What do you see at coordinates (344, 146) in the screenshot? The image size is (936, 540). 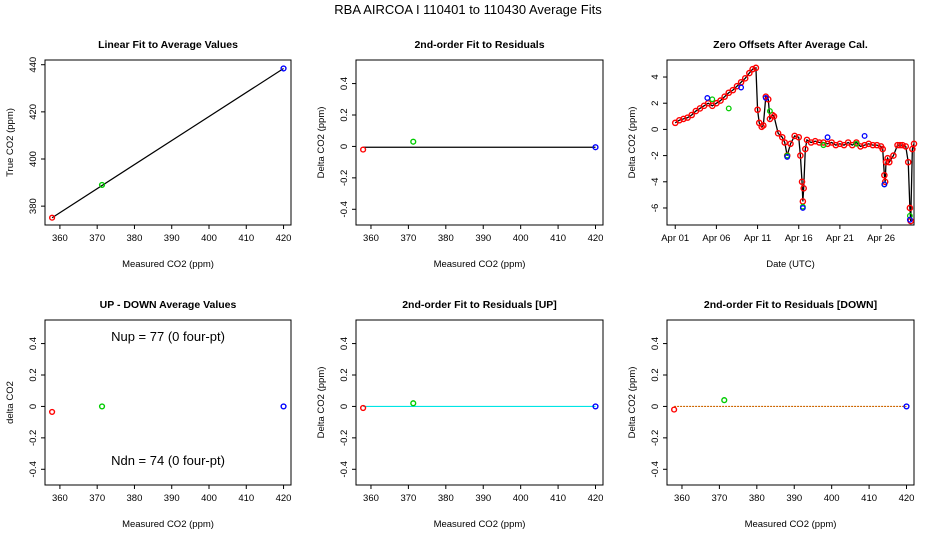 I see `y-tick-label: 0` at bounding box center [344, 146].